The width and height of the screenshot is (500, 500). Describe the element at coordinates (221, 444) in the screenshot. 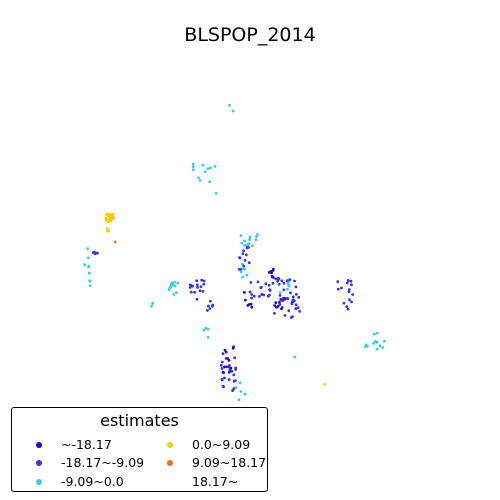

I see `legend-label-4: 0.0~9.09` at that location.